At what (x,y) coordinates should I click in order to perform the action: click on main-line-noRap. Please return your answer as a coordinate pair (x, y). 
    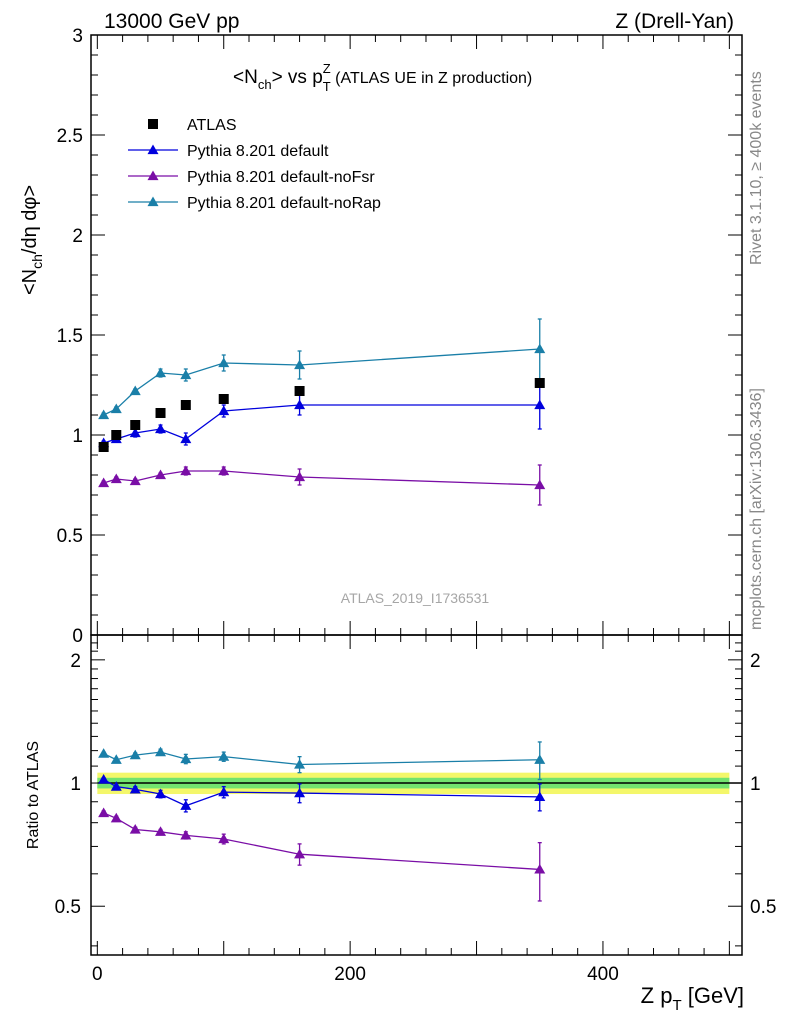
    Looking at the image, I should click on (321, 382).